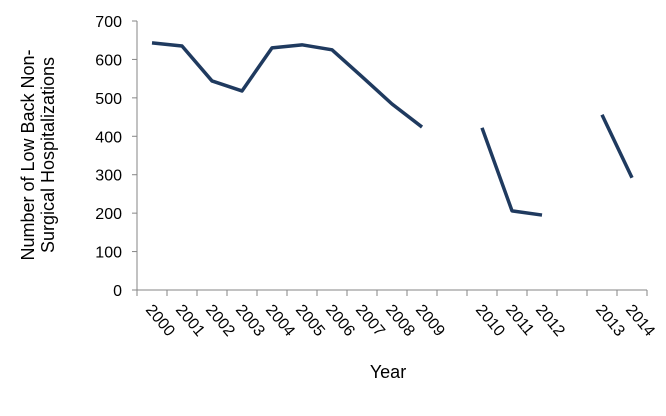  Describe the element at coordinates (108, 99) in the screenshot. I see `y-tick-label: 500` at that location.